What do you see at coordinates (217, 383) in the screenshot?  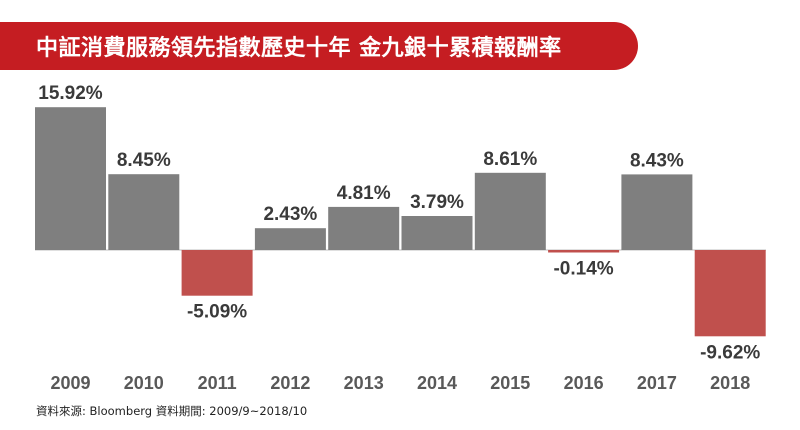 I see `x-tick-2011: 2011` at bounding box center [217, 383].